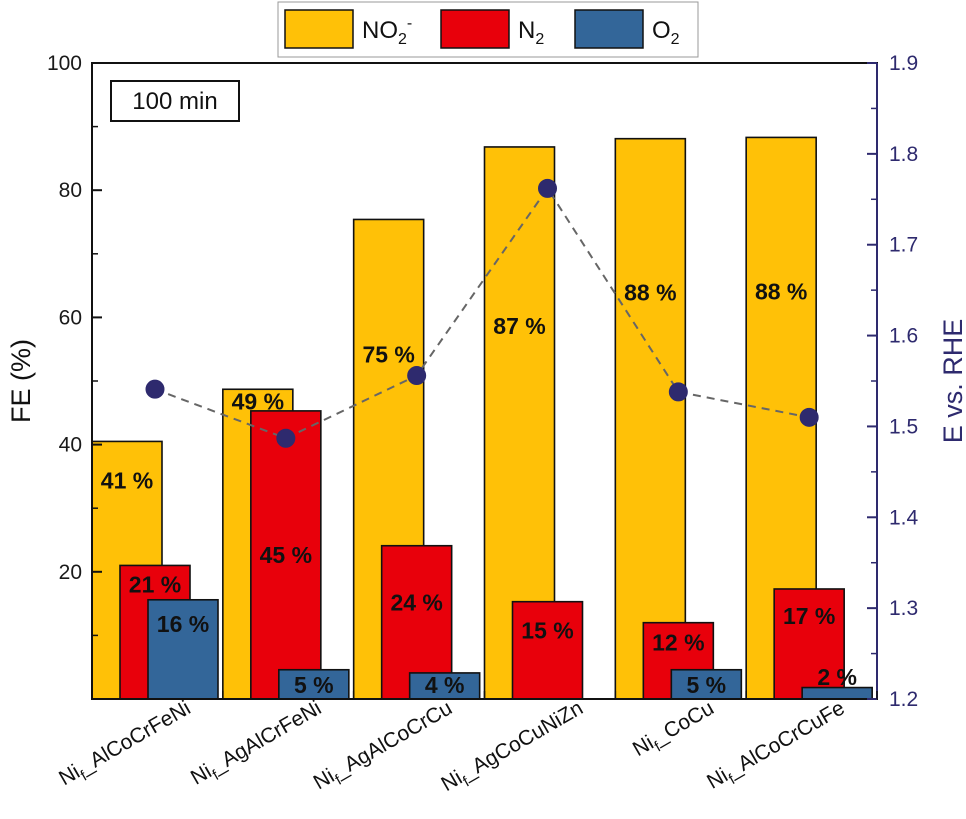  Describe the element at coordinates (388, 354) in the screenshot. I see `no2-label: 75 %` at that location.